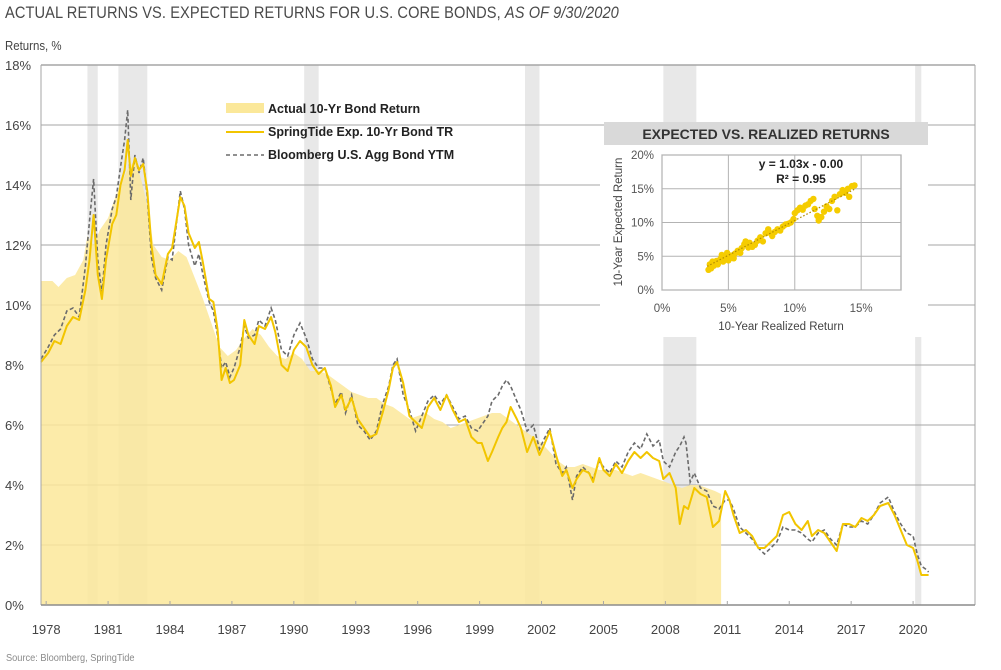 Image resolution: width=1001 pixels, height=670 pixels. I want to click on inset-gridlines, so click(781, 222).